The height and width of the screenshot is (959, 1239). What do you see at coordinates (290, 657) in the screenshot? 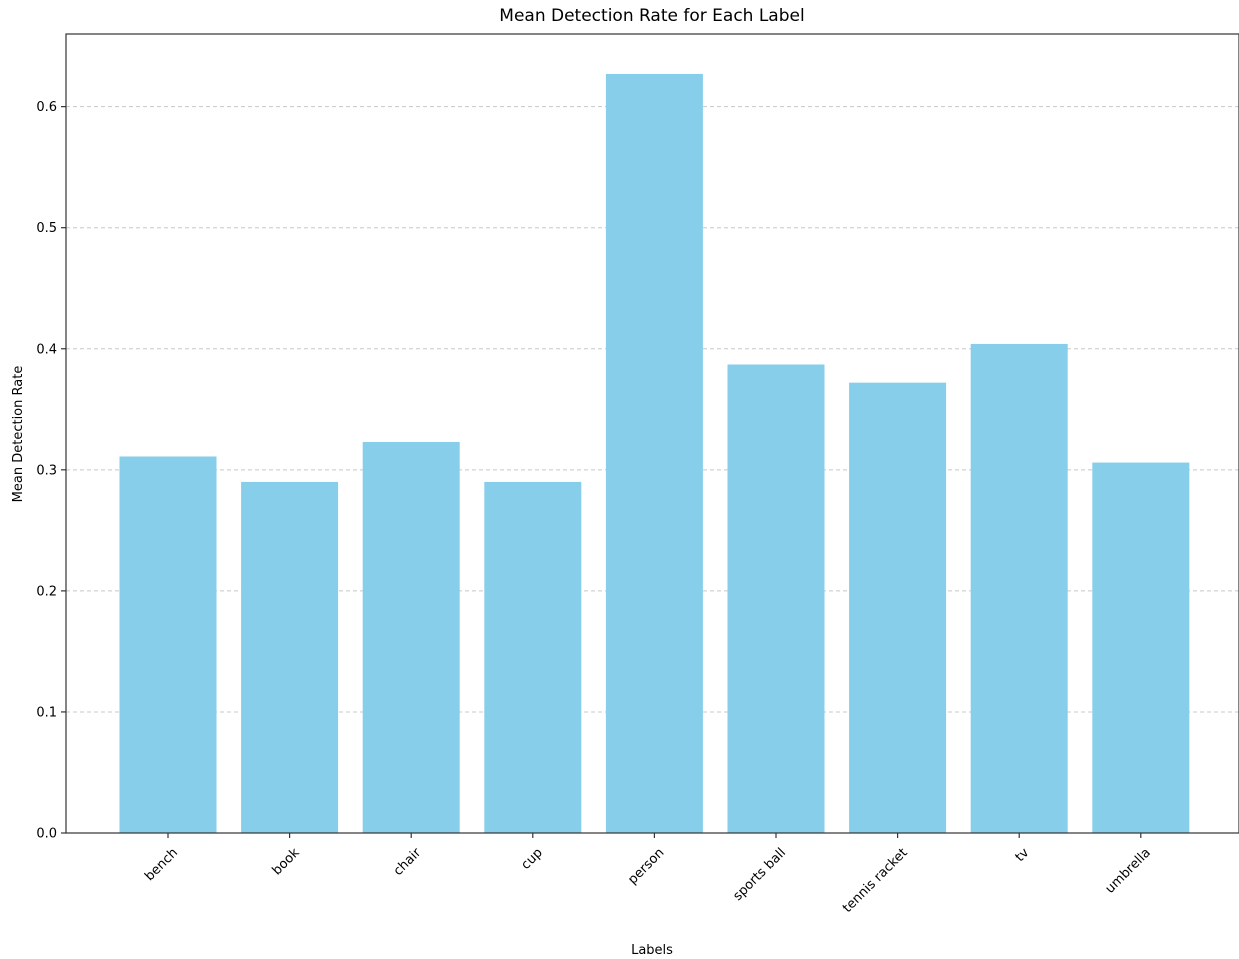
I see `bar-book` at bounding box center [290, 657].